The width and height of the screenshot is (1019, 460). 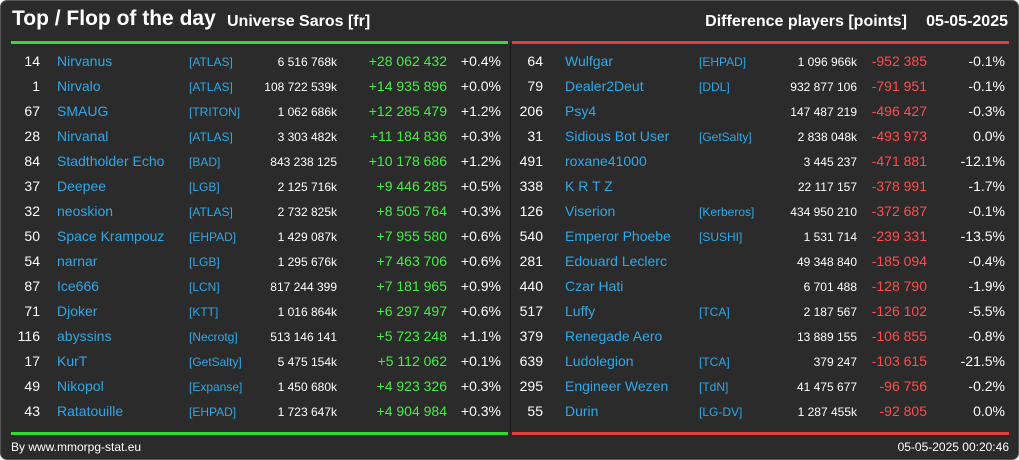 I want to click on percent-change: -0.3%, so click(x=986, y=111).